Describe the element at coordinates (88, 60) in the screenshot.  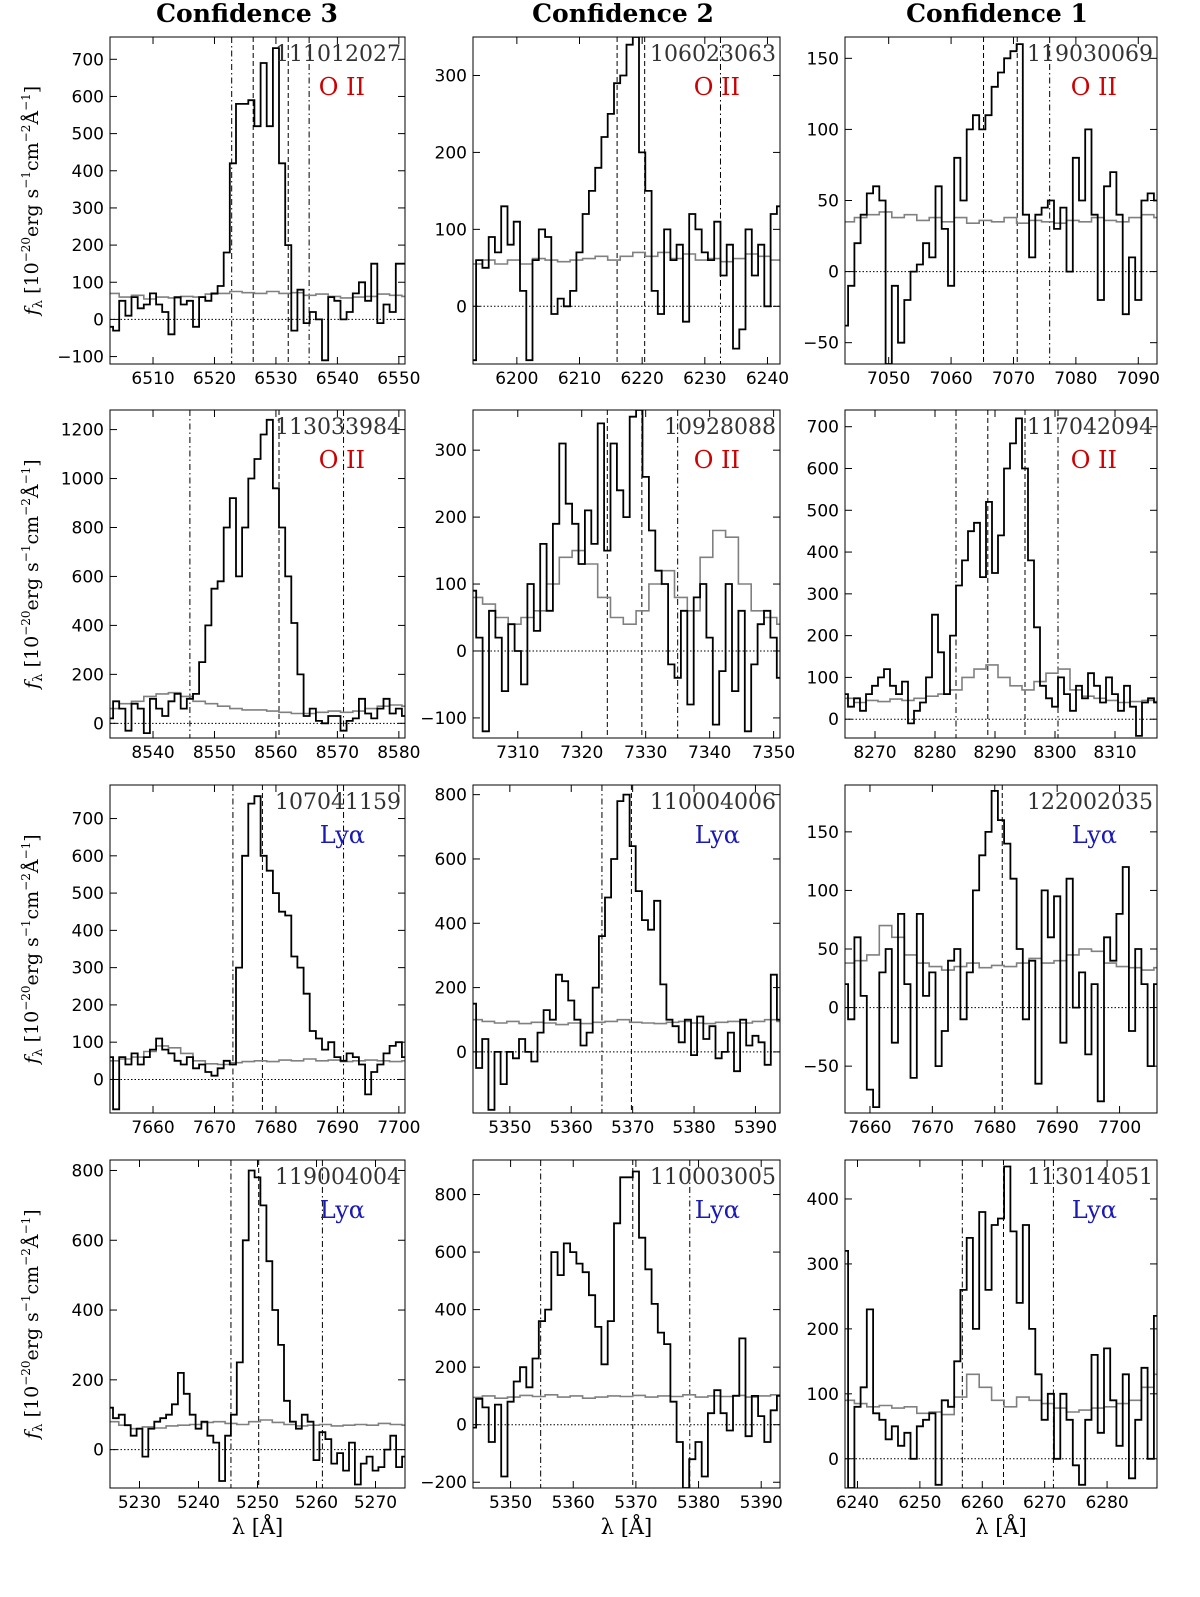
I see `y-tick-label: 700` at that location.